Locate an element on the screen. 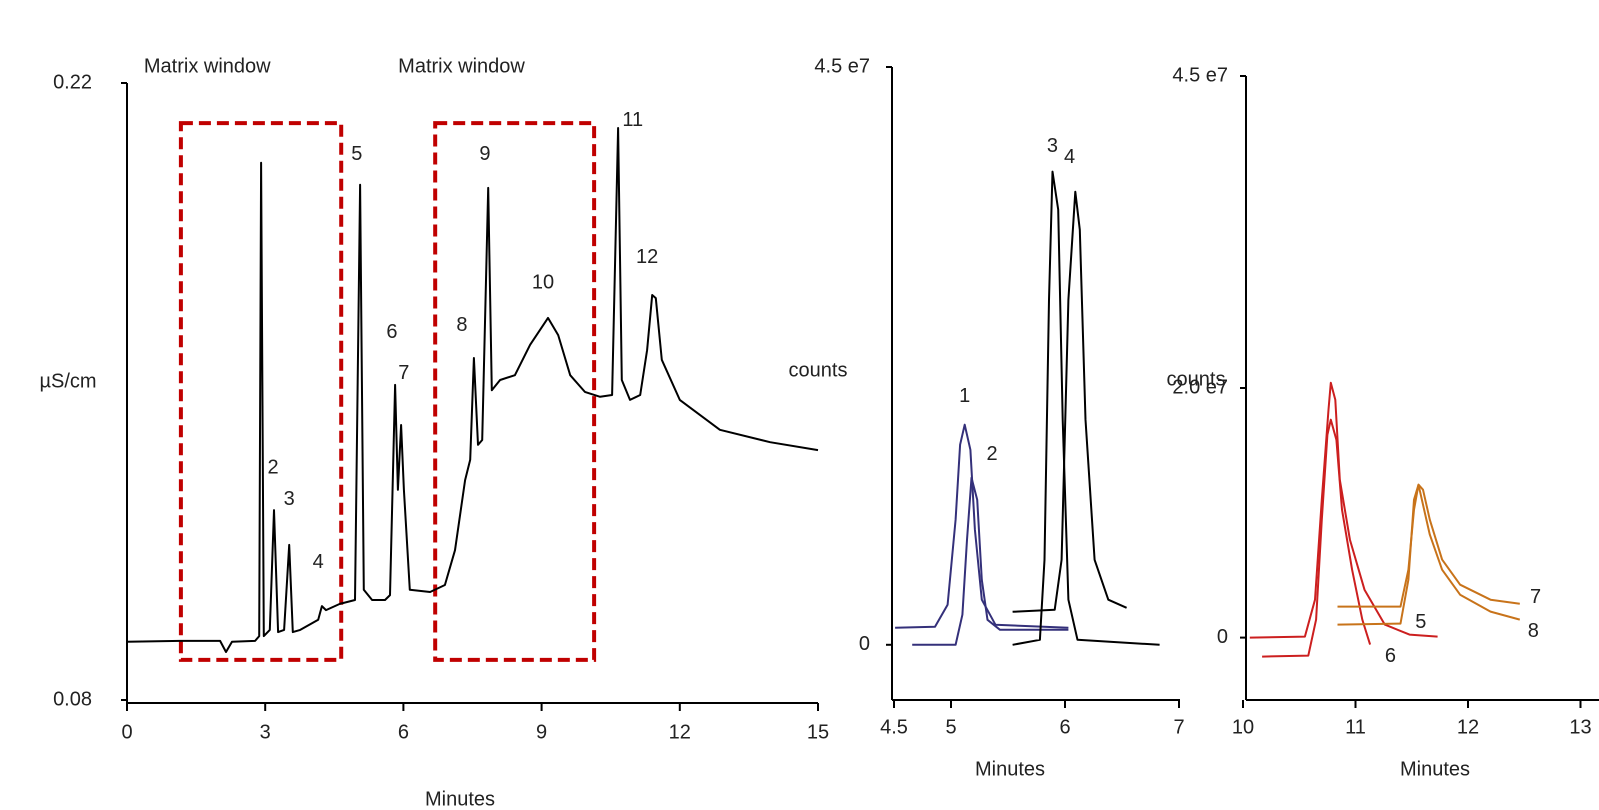 The image size is (1599, 810). y-axis-label: µS/cm is located at coordinates (67, 381).